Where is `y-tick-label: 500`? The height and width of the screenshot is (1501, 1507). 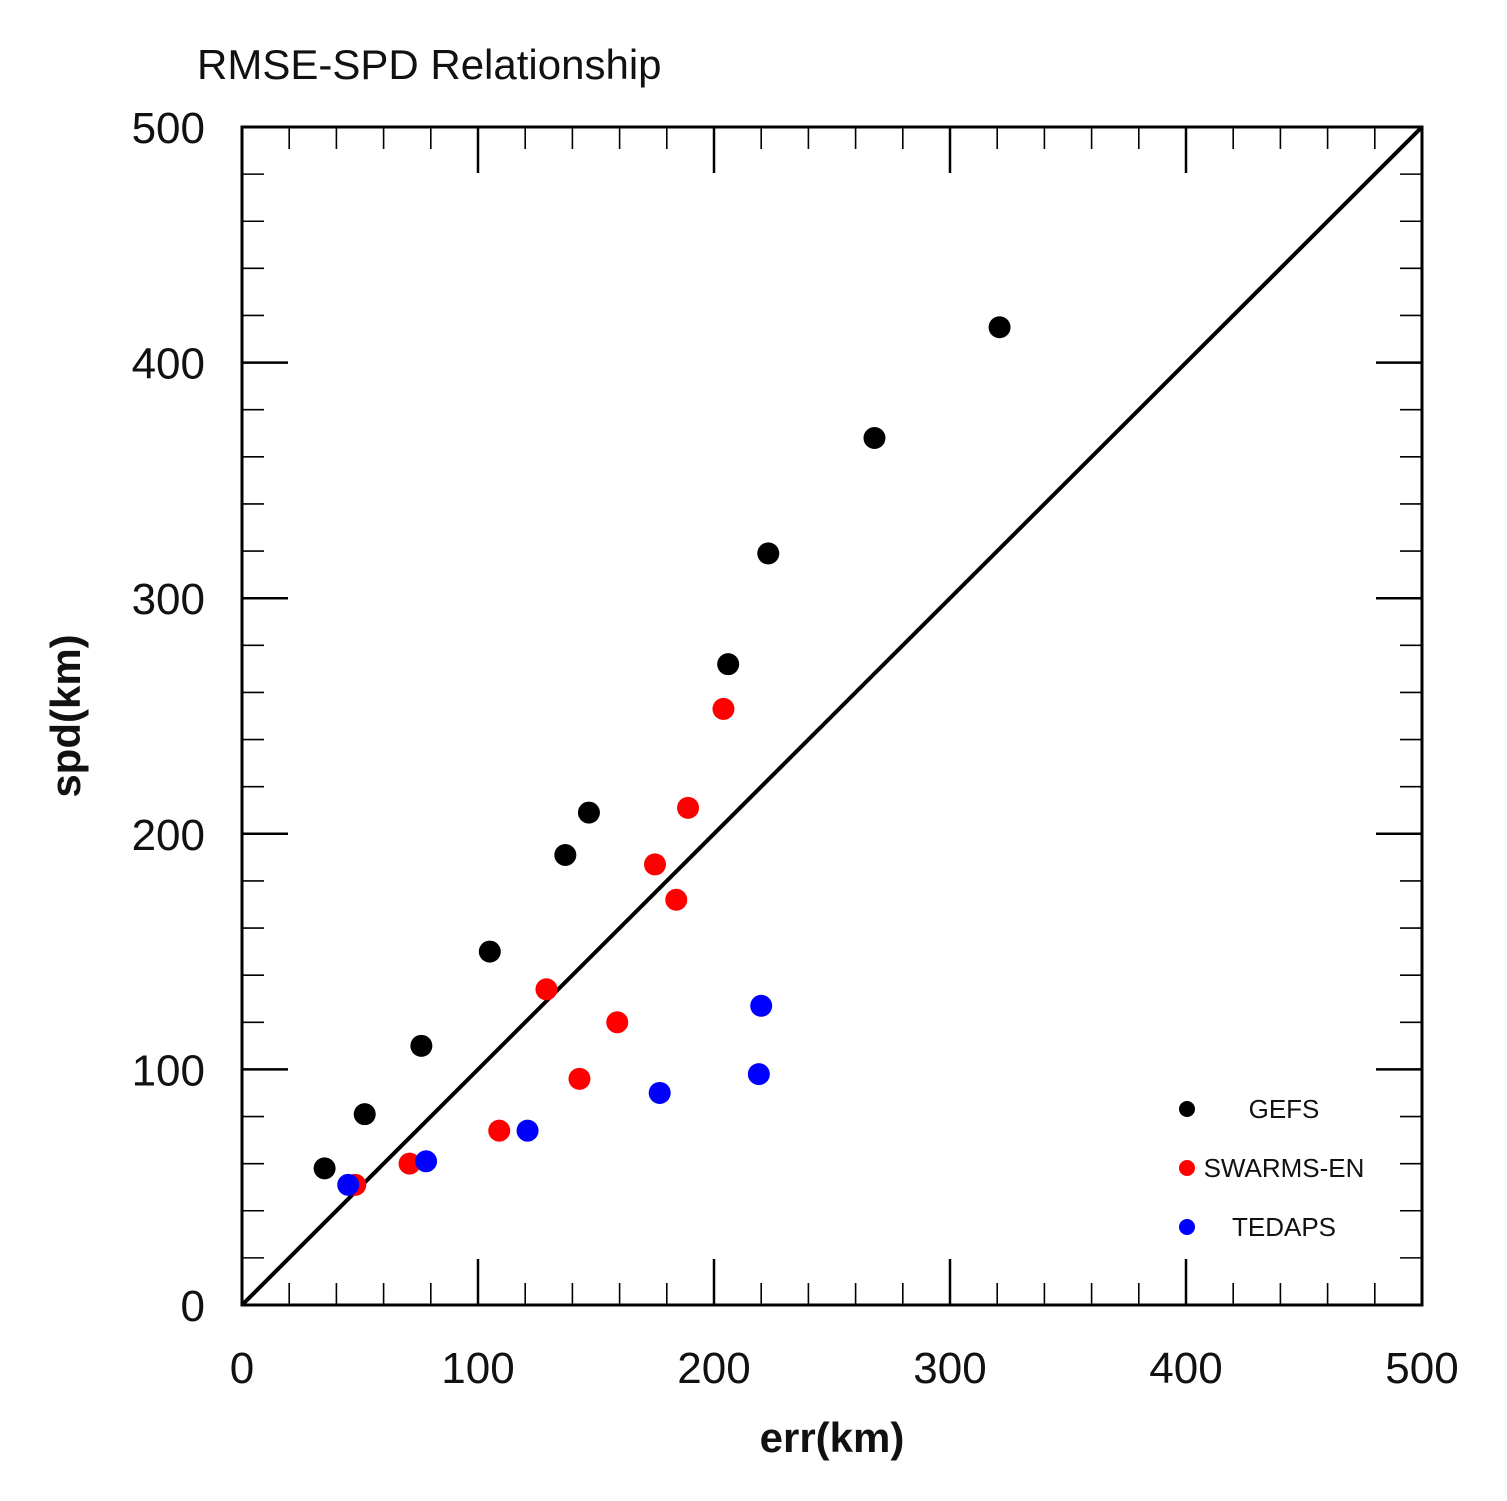
y-tick-label: 500 is located at coordinates (168, 128).